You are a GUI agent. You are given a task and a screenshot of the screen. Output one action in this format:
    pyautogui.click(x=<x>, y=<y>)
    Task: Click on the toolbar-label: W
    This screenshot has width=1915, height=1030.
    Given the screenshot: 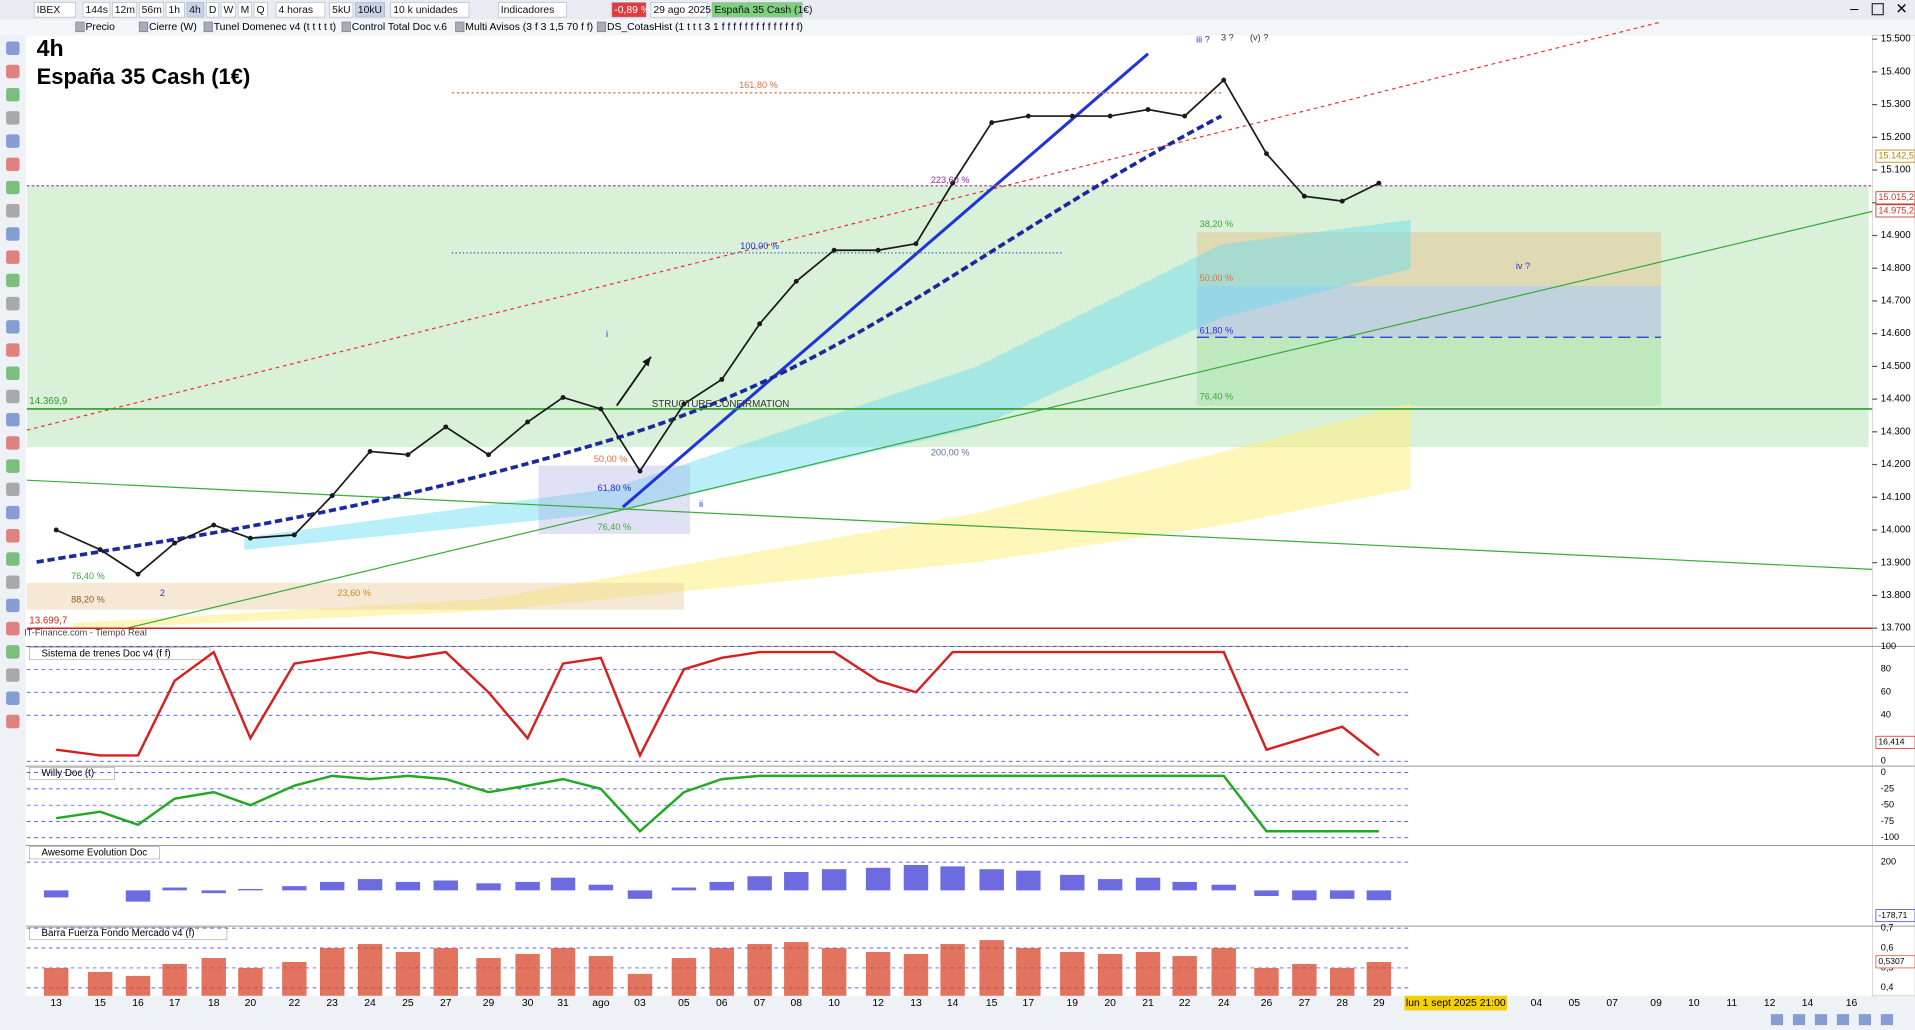 What is the action you would take?
    pyautogui.click(x=228, y=10)
    